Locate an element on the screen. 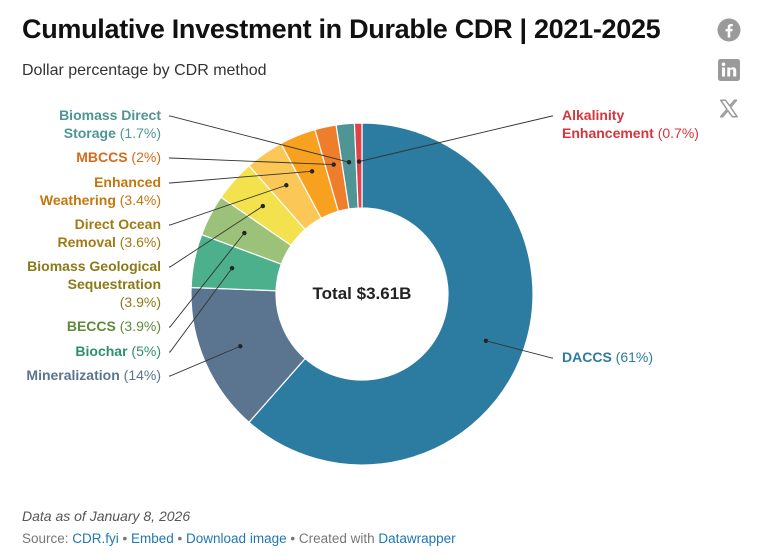  label-mineralization: Mineralization (14%) is located at coordinates (93, 375).